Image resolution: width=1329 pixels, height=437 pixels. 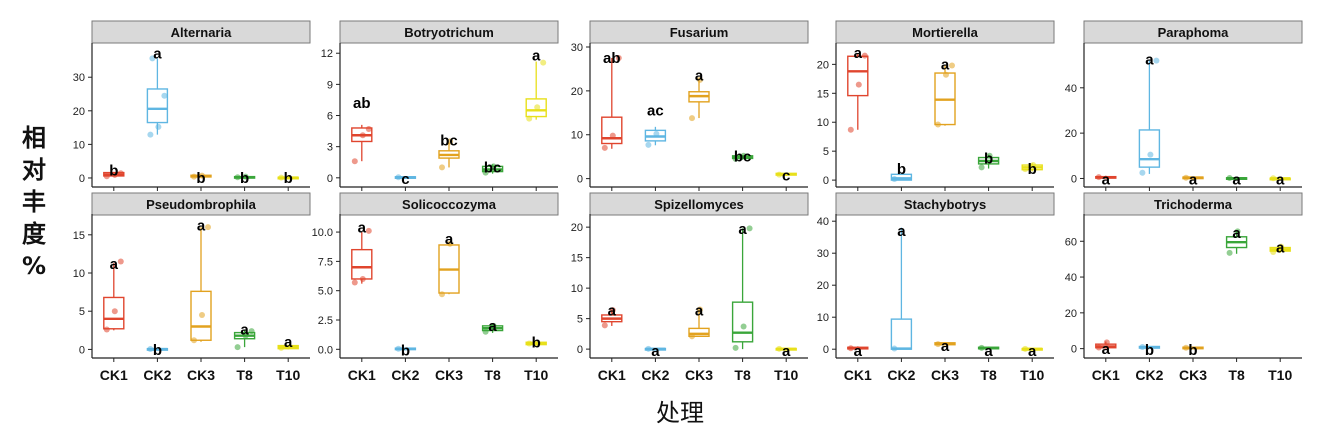 I want to click on x-tick-label: CK3, so click(x=699, y=375).